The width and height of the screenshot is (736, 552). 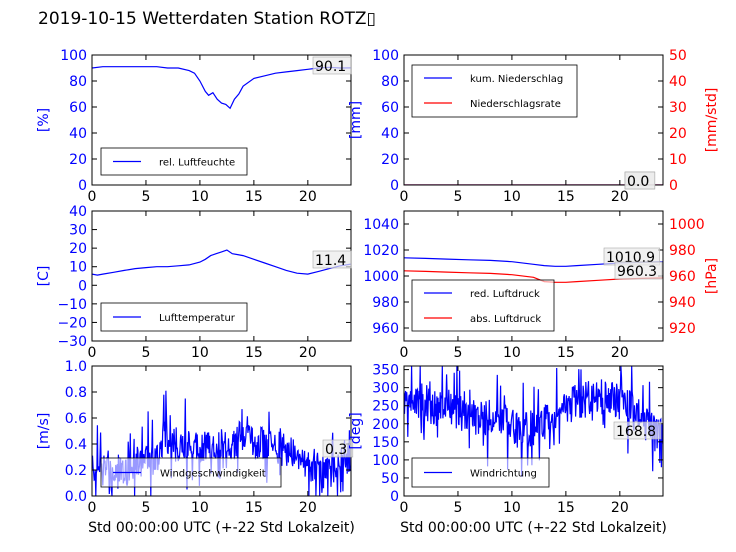 What do you see at coordinates (44, 431) in the screenshot?
I see `y-axis-label: [m/s]` at bounding box center [44, 431].